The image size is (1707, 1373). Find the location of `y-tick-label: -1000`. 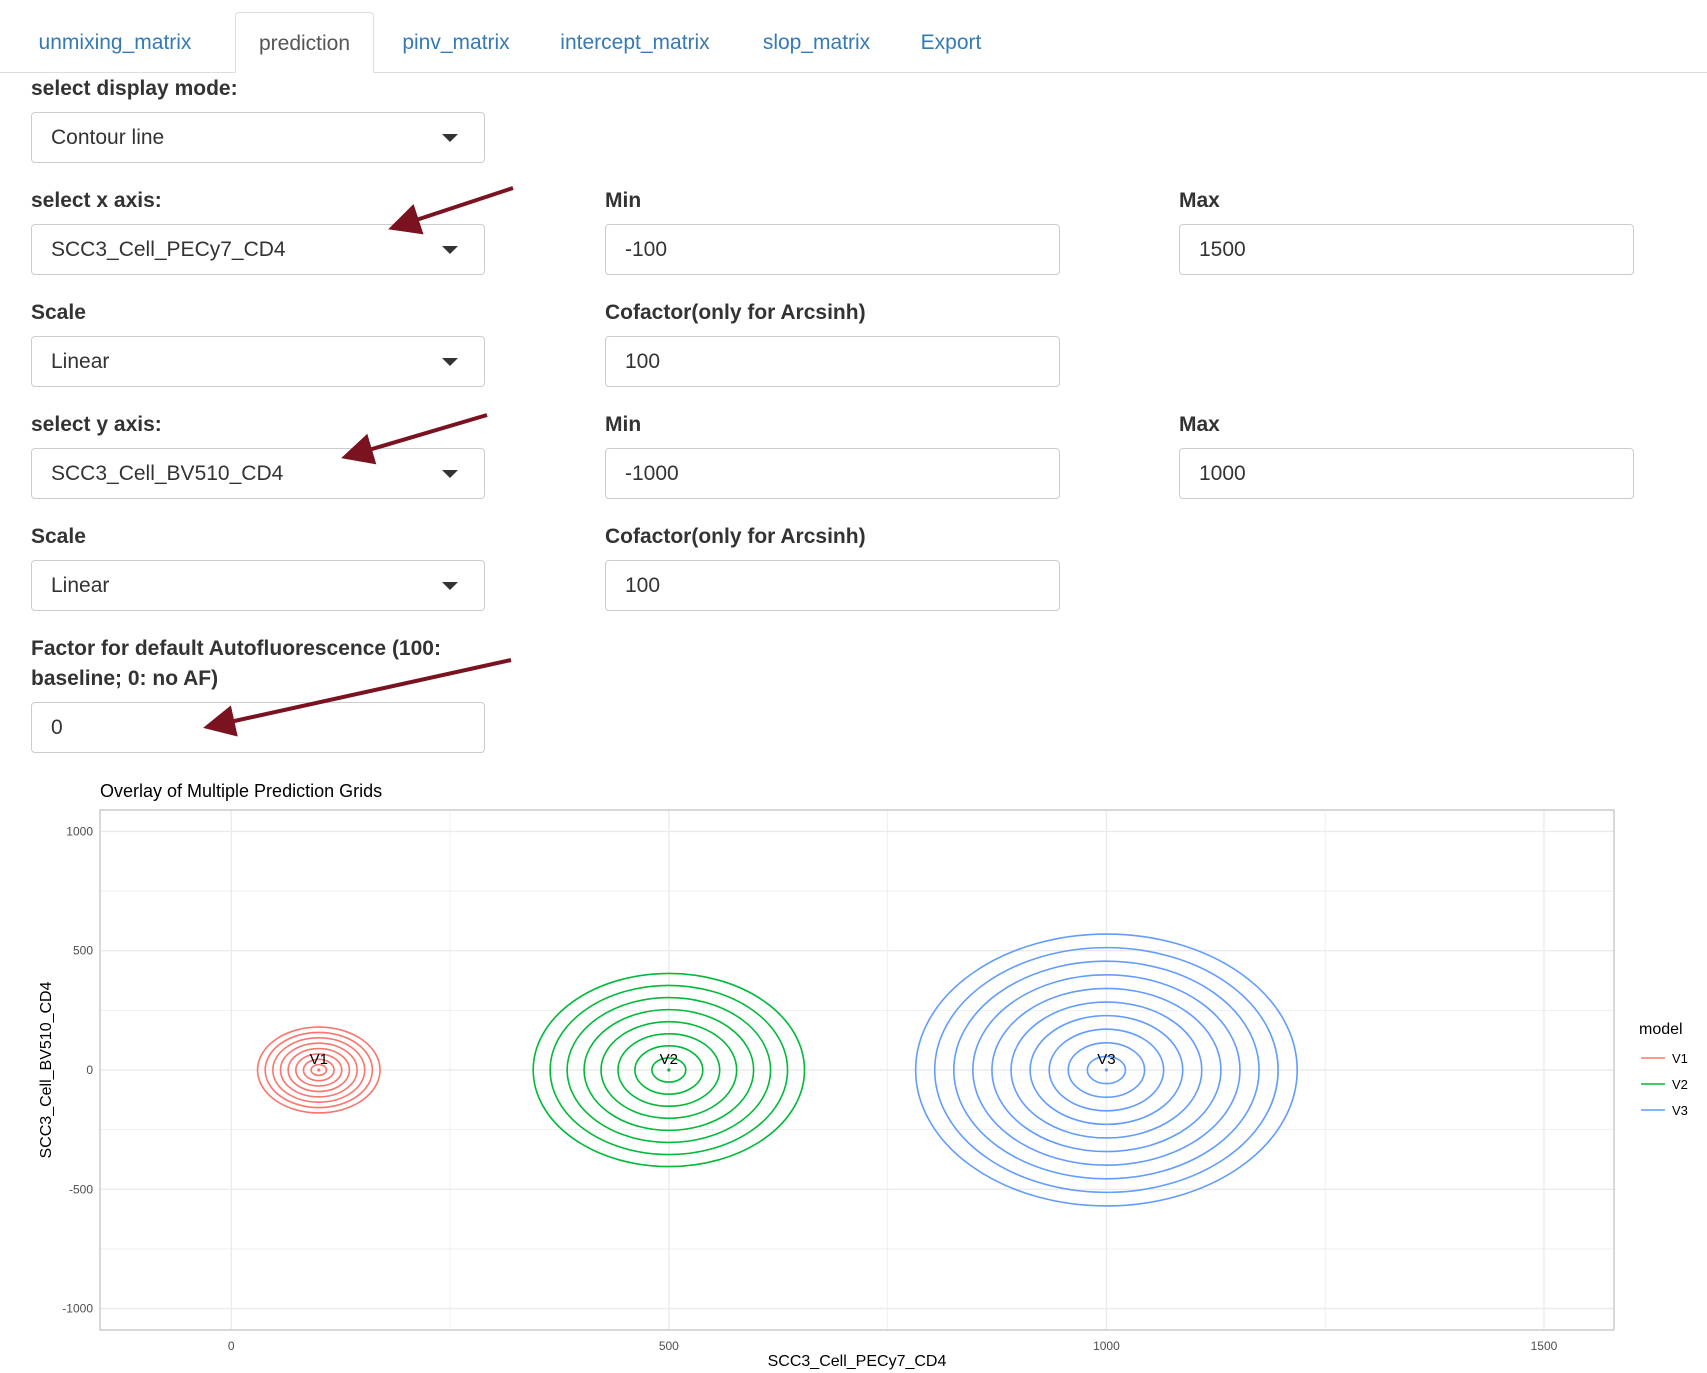

y-tick-label: -1000 is located at coordinates (77, 1309).